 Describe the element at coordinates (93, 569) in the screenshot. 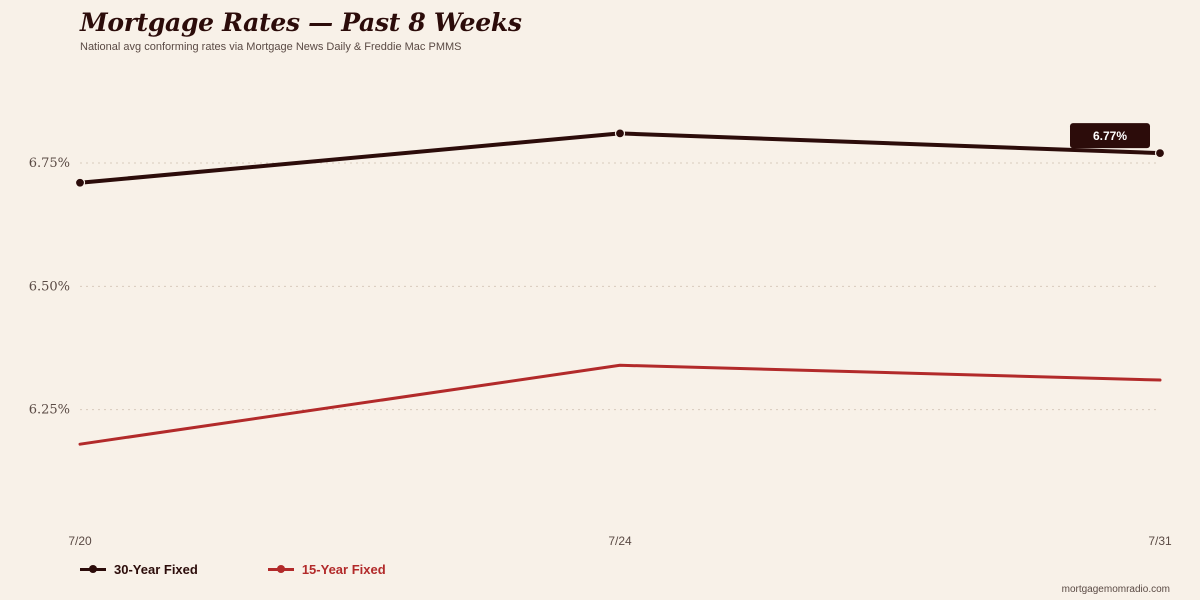

I see `legend-swatch-30-year` at that location.